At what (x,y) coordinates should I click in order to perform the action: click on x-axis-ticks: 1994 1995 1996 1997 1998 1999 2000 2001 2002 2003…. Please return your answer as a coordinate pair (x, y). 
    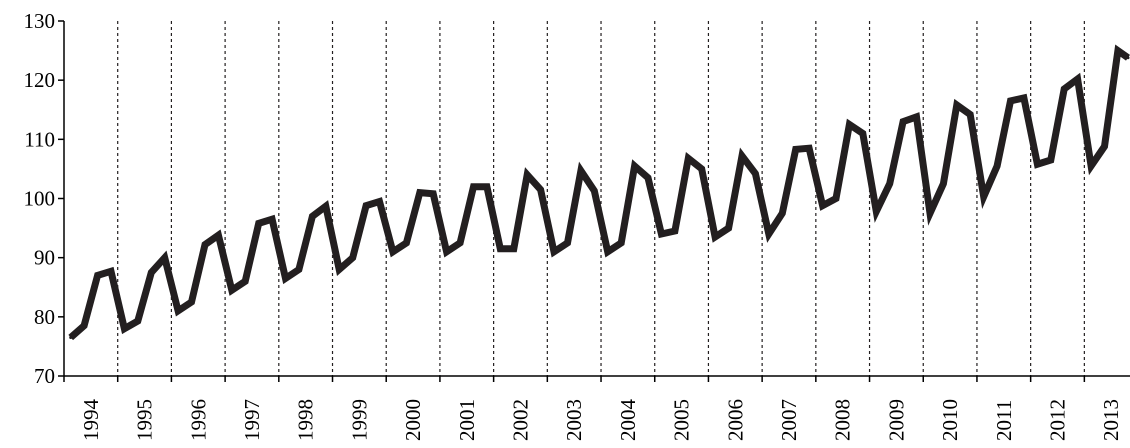
    Looking at the image, I should click on (593, 409).